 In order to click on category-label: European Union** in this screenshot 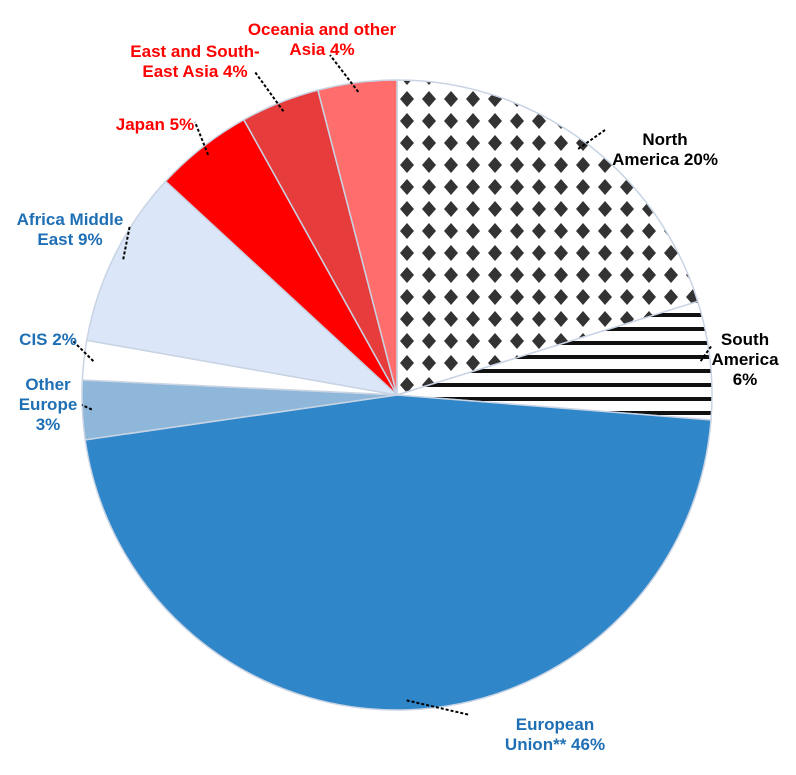, I will do `click(549, 734)`.